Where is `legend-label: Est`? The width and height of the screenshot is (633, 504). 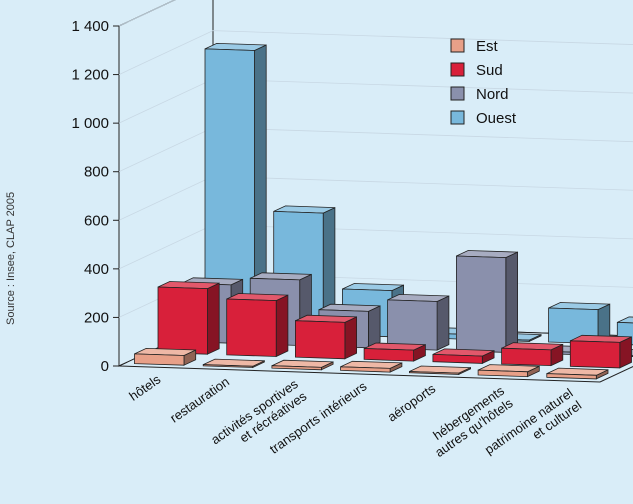
legend-label: Est is located at coordinates (487, 46).